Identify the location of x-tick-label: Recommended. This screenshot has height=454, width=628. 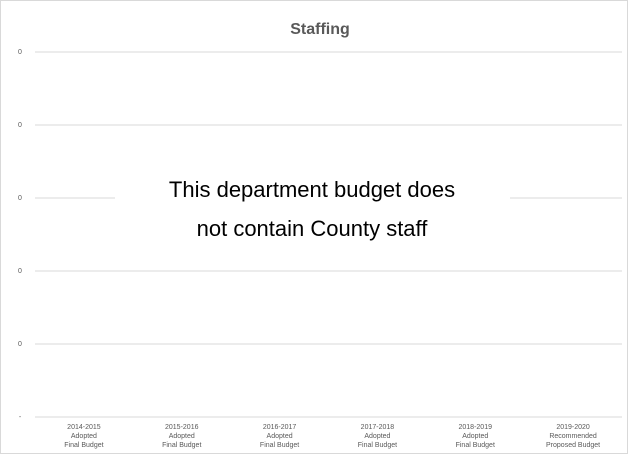
(573, 436).